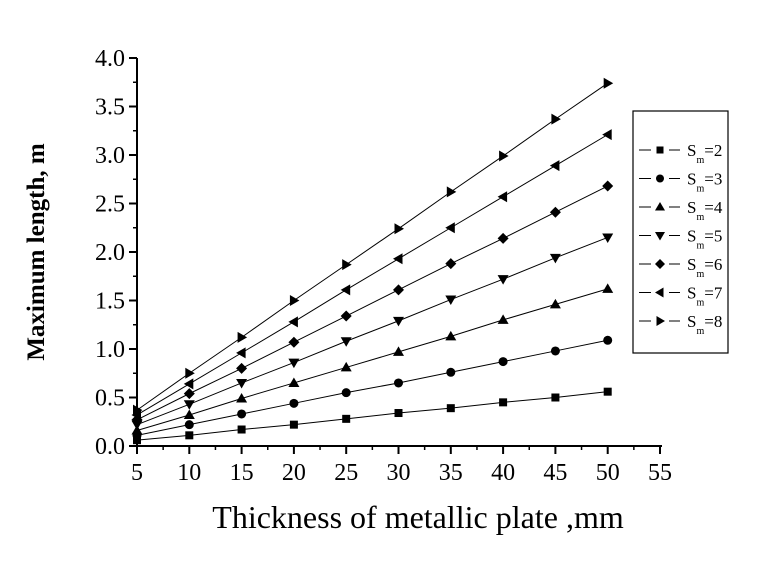 Image resolution: width=768 pixels, height=572 pixels. What do you see at coordinates (399, 473) in the screenshot?
I see `x-tick-label: 30` at bounding box center [399, 473].